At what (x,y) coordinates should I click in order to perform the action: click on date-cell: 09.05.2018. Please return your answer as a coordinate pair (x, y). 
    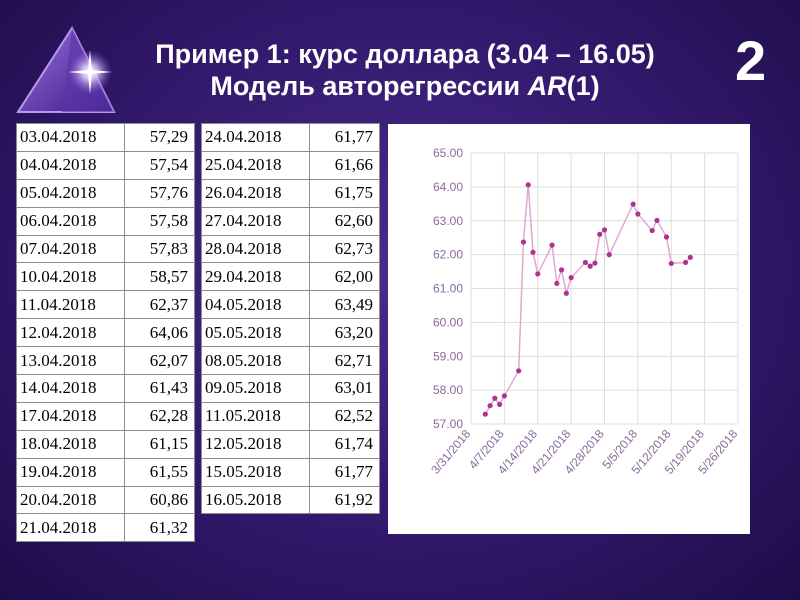
    Looking at the image, I should click on (255, 388).